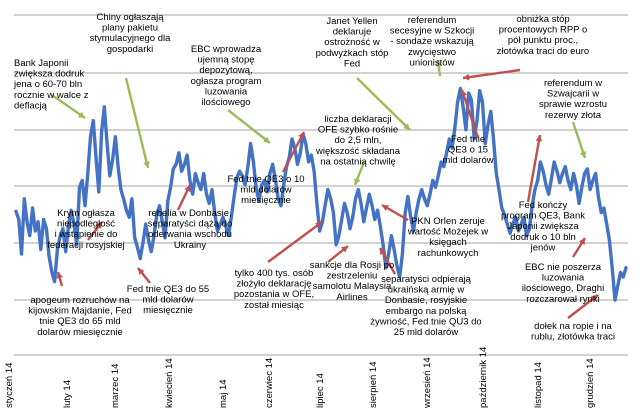 This screenshot has width=640, height=418. What do you see at coordinates (352, 63) in the screenshot?
I see `annotation-line: Fed` at bounding box center [352, 63].